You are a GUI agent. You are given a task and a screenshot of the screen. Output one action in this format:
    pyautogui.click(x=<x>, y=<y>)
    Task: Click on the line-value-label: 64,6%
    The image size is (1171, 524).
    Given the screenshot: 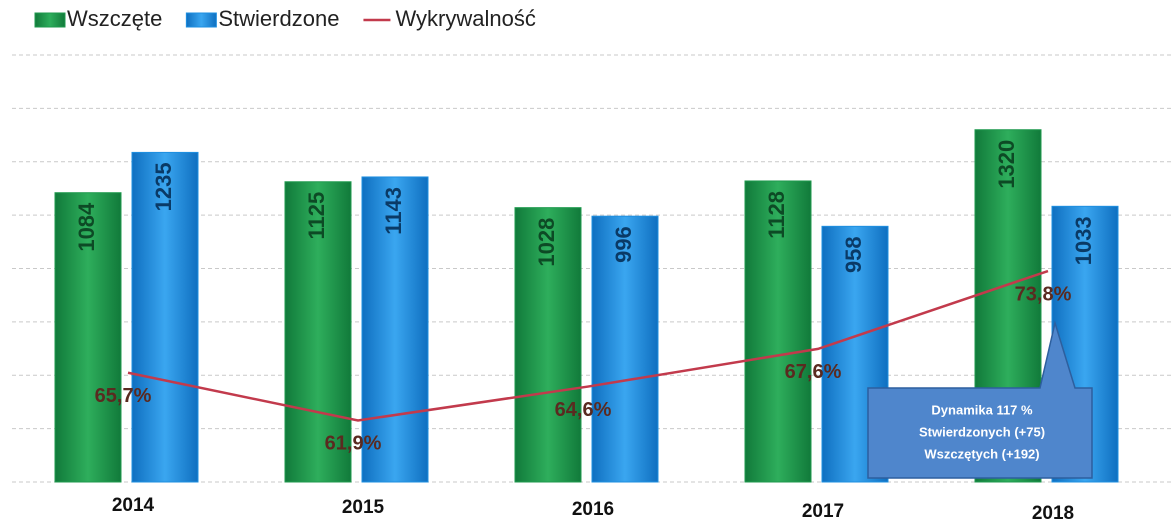 What is the action you would take?
    pyautogui.click(x=583, y=410)
    